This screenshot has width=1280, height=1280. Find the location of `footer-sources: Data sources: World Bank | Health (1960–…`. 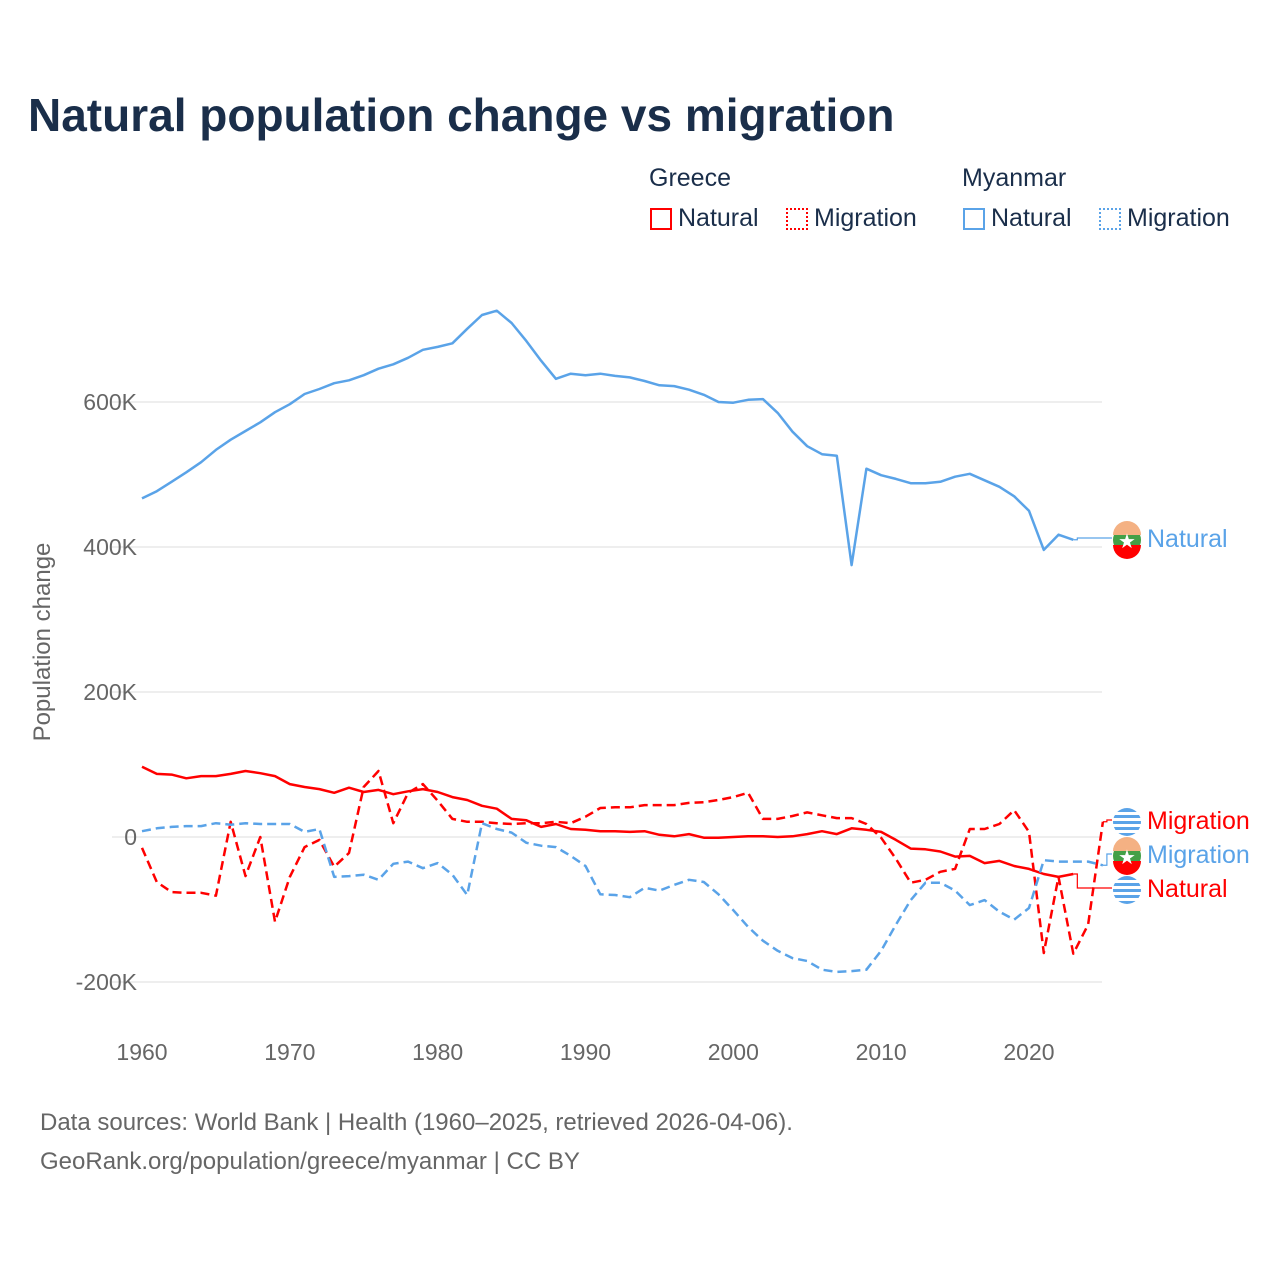

footer-sources: Data sources: World Bank | Health (1960–… is located at coordinates (416, 1122).